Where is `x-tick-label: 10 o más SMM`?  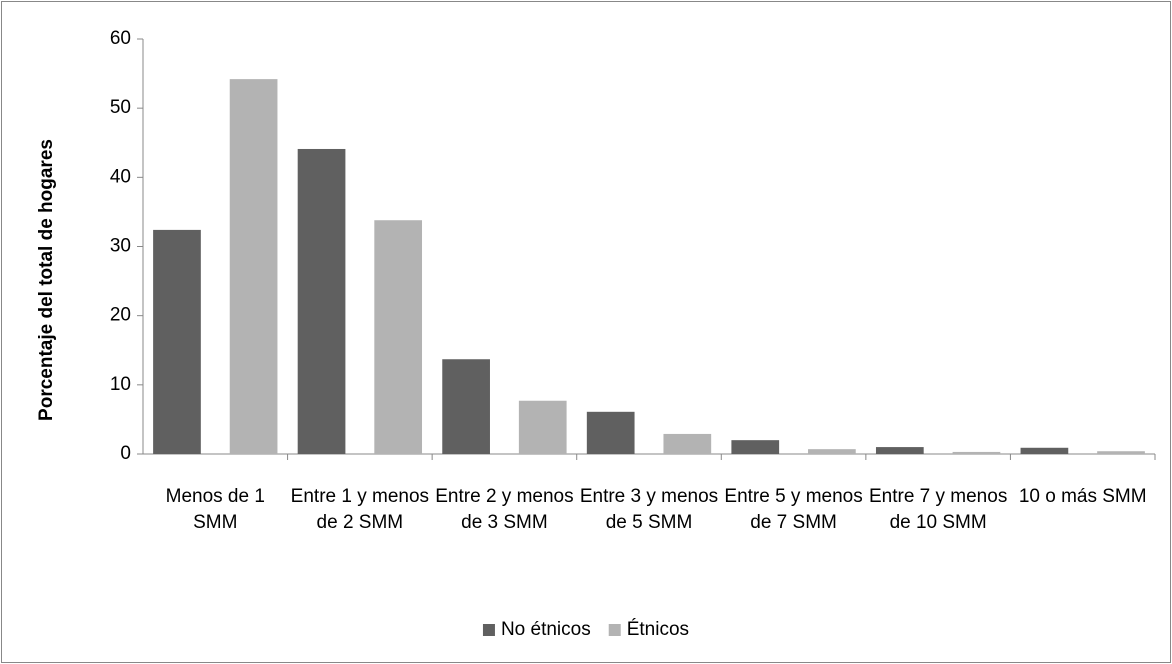 x-tick-label: 10 o más SMM is located at coordinates (1082, 496).